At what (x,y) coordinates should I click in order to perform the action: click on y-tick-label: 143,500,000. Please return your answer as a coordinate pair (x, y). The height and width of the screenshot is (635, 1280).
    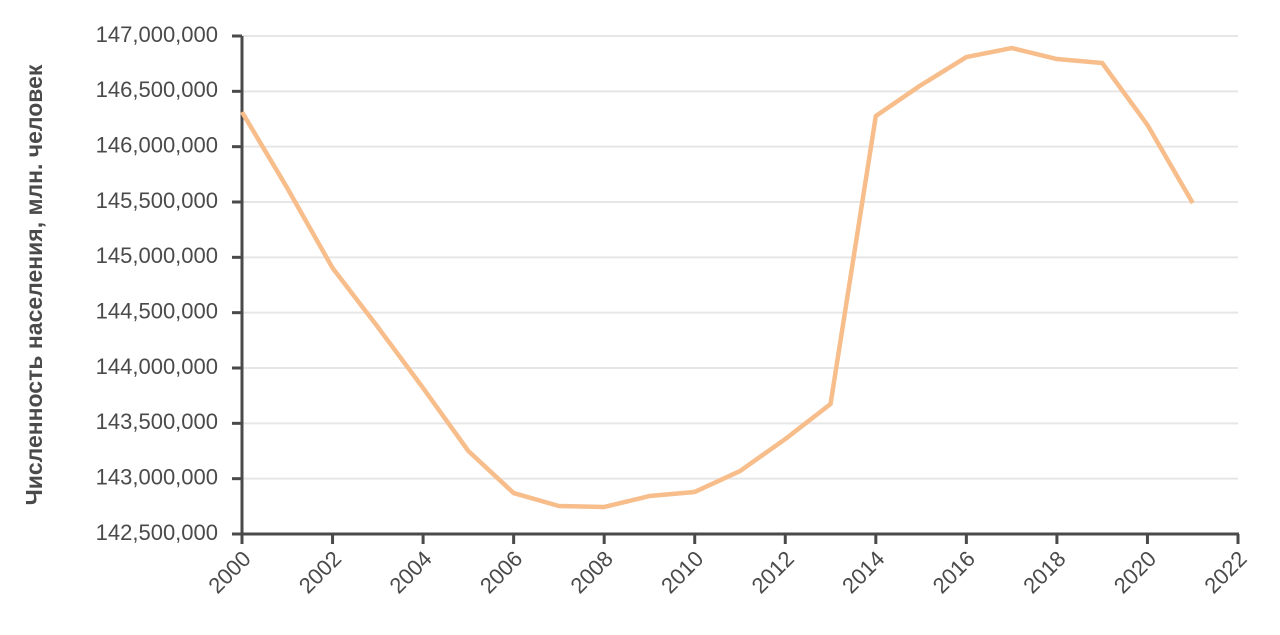
    Looking at the image, I should click on (157, 421).